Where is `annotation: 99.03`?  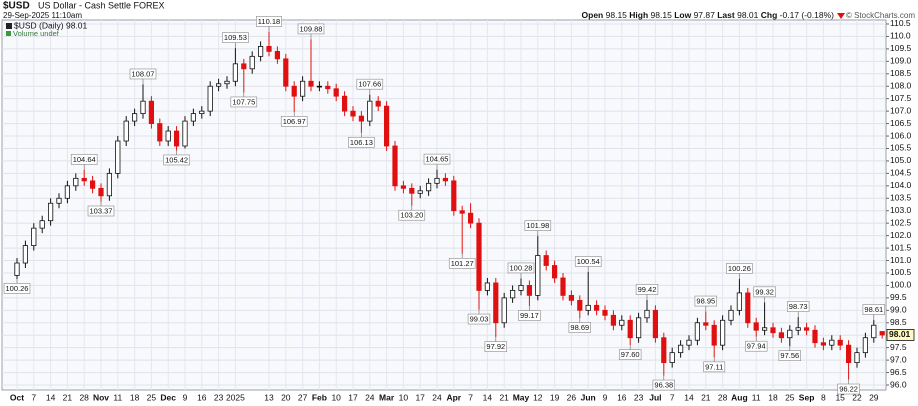 annotation: 99.03 is located at coordinates (479, 319).